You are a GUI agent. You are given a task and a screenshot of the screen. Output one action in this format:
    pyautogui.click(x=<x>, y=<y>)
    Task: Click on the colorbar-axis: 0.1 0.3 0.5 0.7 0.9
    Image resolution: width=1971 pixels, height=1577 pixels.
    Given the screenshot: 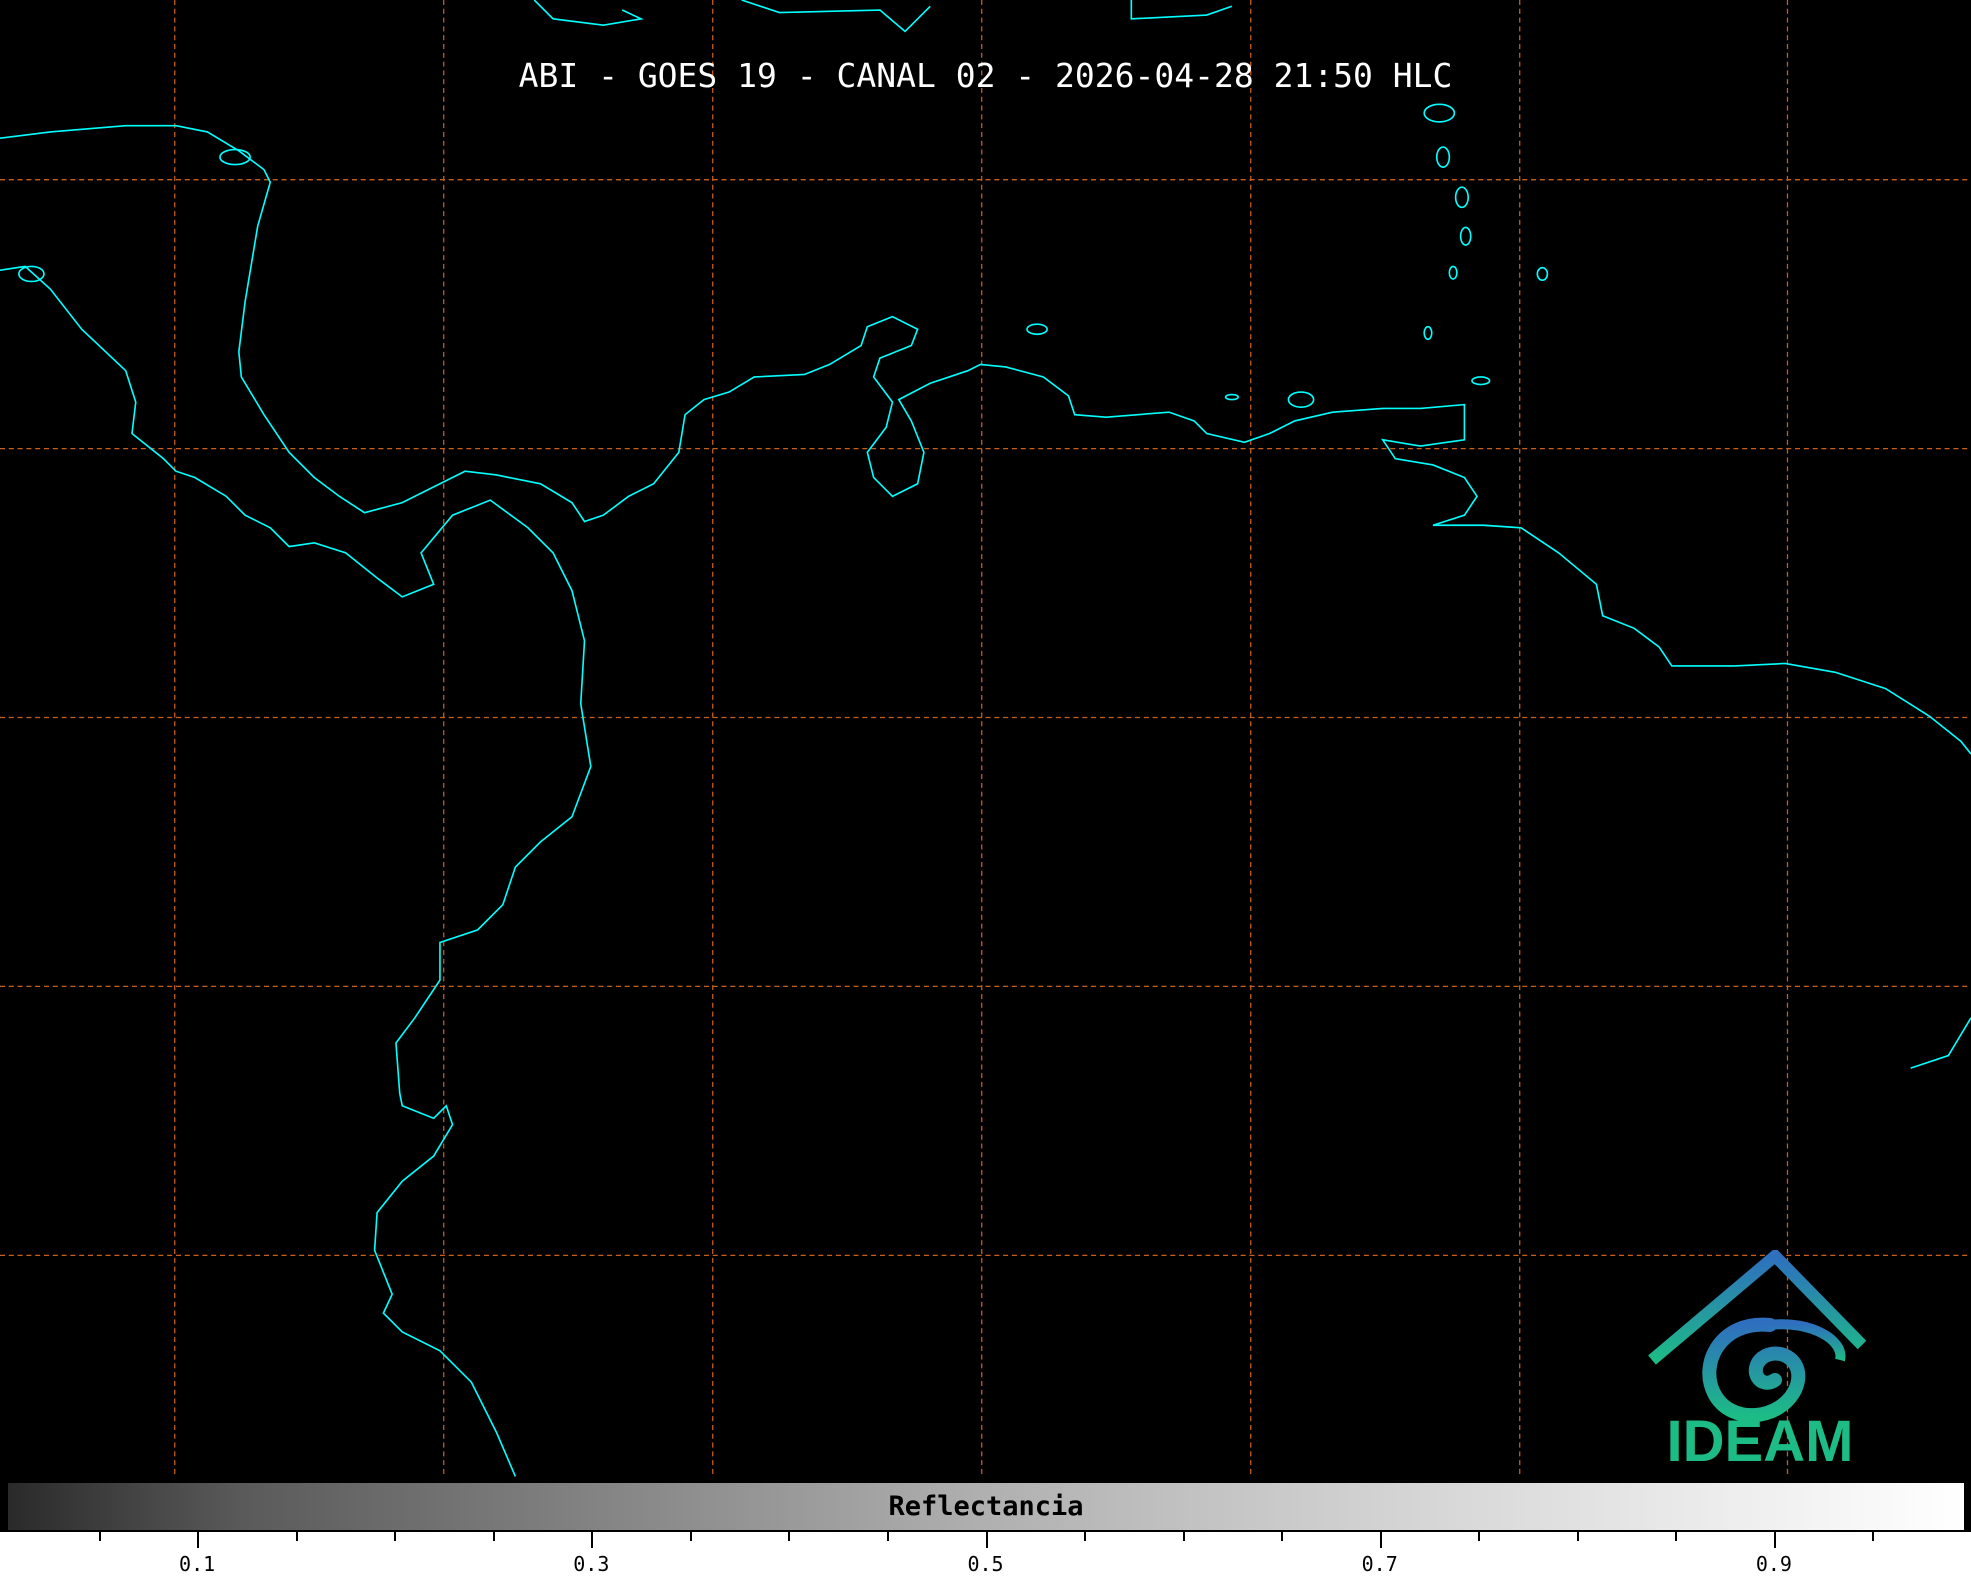 What is the action you would take?
    pyautogui.click(x=985, y=1554)
    